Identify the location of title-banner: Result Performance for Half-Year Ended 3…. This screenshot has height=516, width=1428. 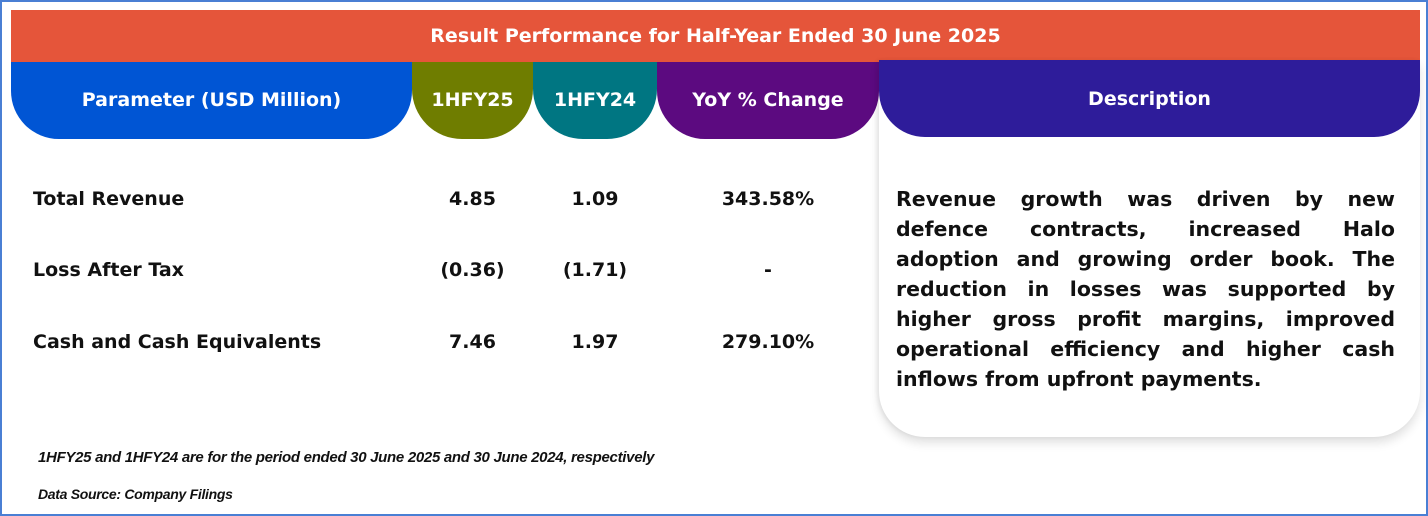
(715, 36).